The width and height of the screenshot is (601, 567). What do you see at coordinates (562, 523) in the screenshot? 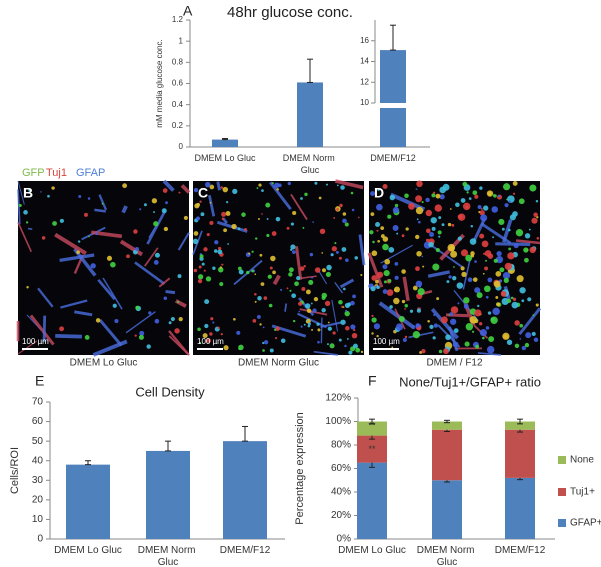
I see `legend-swatch` at bounding box center [562, 523].